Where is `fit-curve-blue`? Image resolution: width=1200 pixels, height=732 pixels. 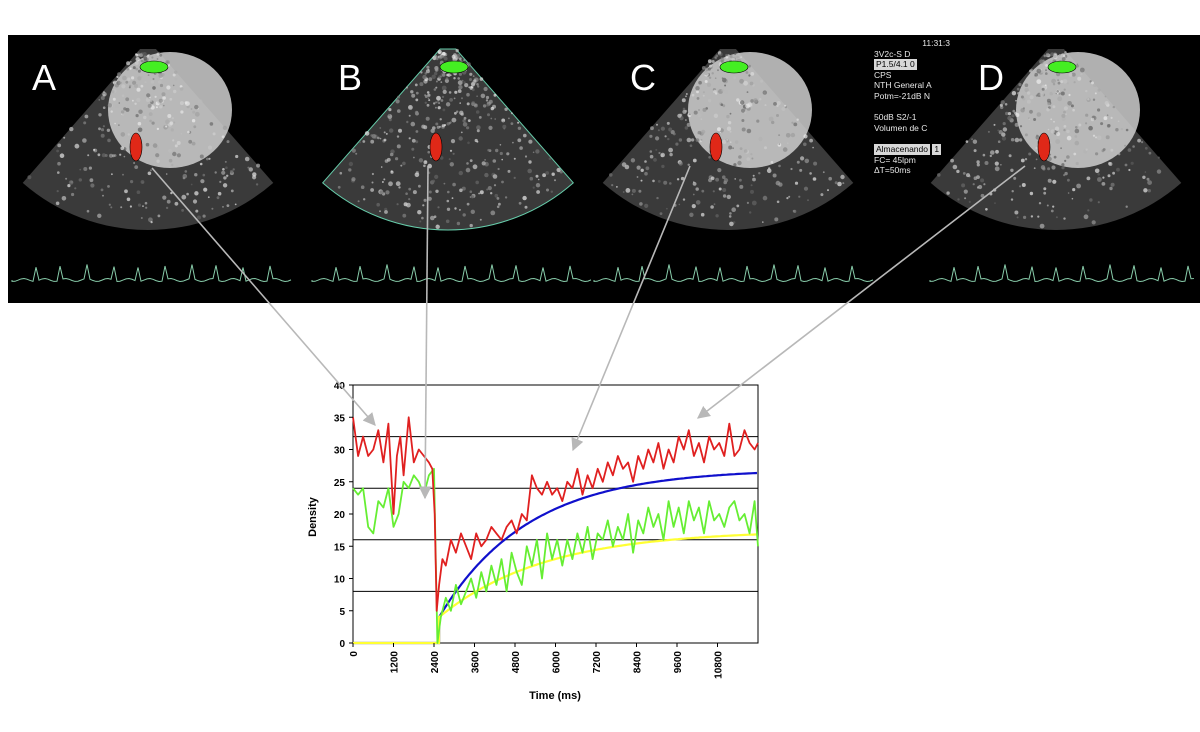 fit-curve-blue is located at coordinates (555, 558).